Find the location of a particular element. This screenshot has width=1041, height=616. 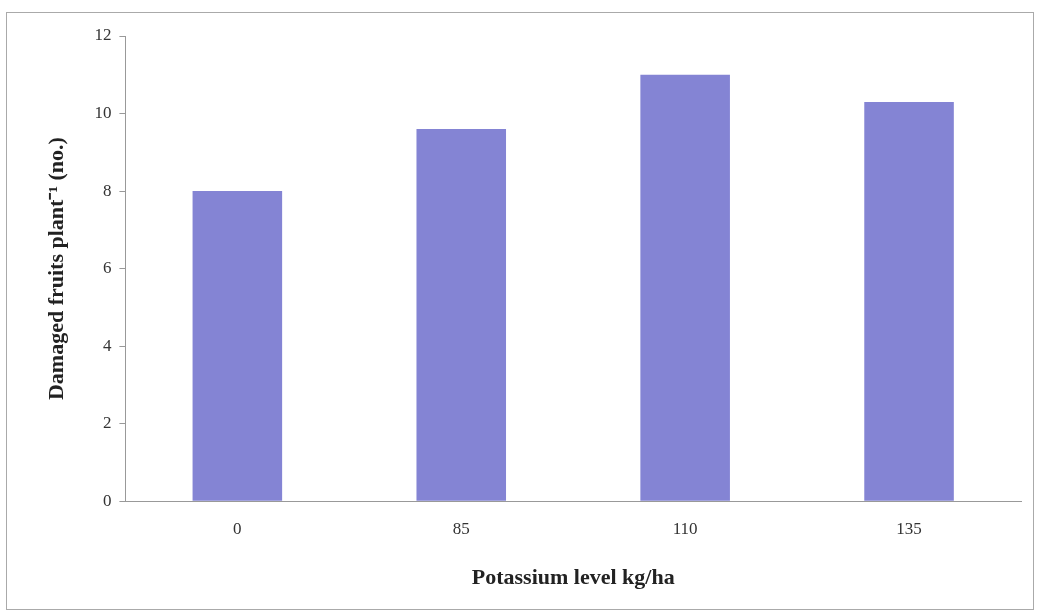

y-tick-label: 12 is located at coordinates (103, 35).